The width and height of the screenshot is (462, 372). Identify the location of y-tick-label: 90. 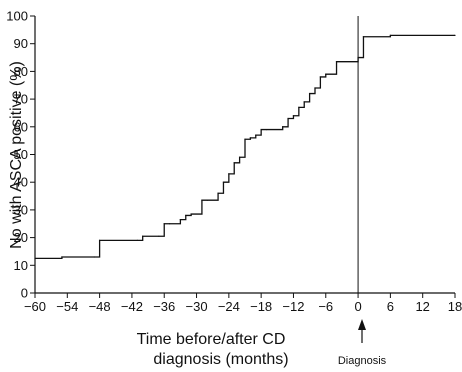
(21, 43).